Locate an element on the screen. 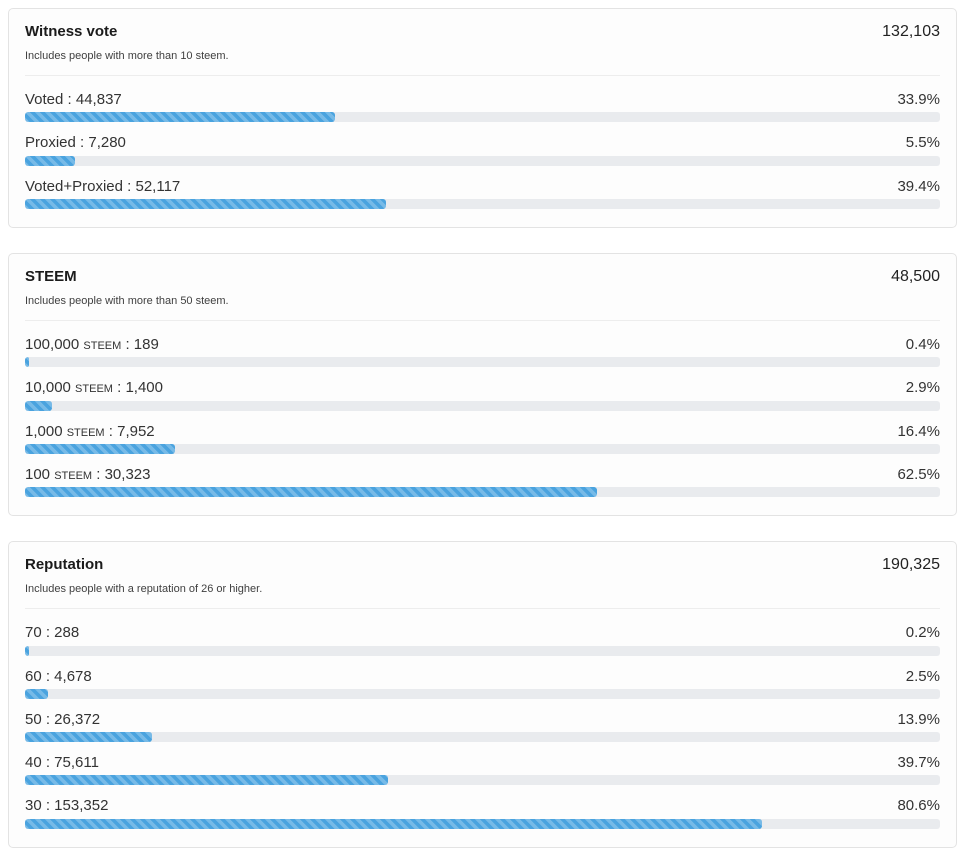  stat-row: 70 : 288 0.2% is located at coordinates (482, 640).